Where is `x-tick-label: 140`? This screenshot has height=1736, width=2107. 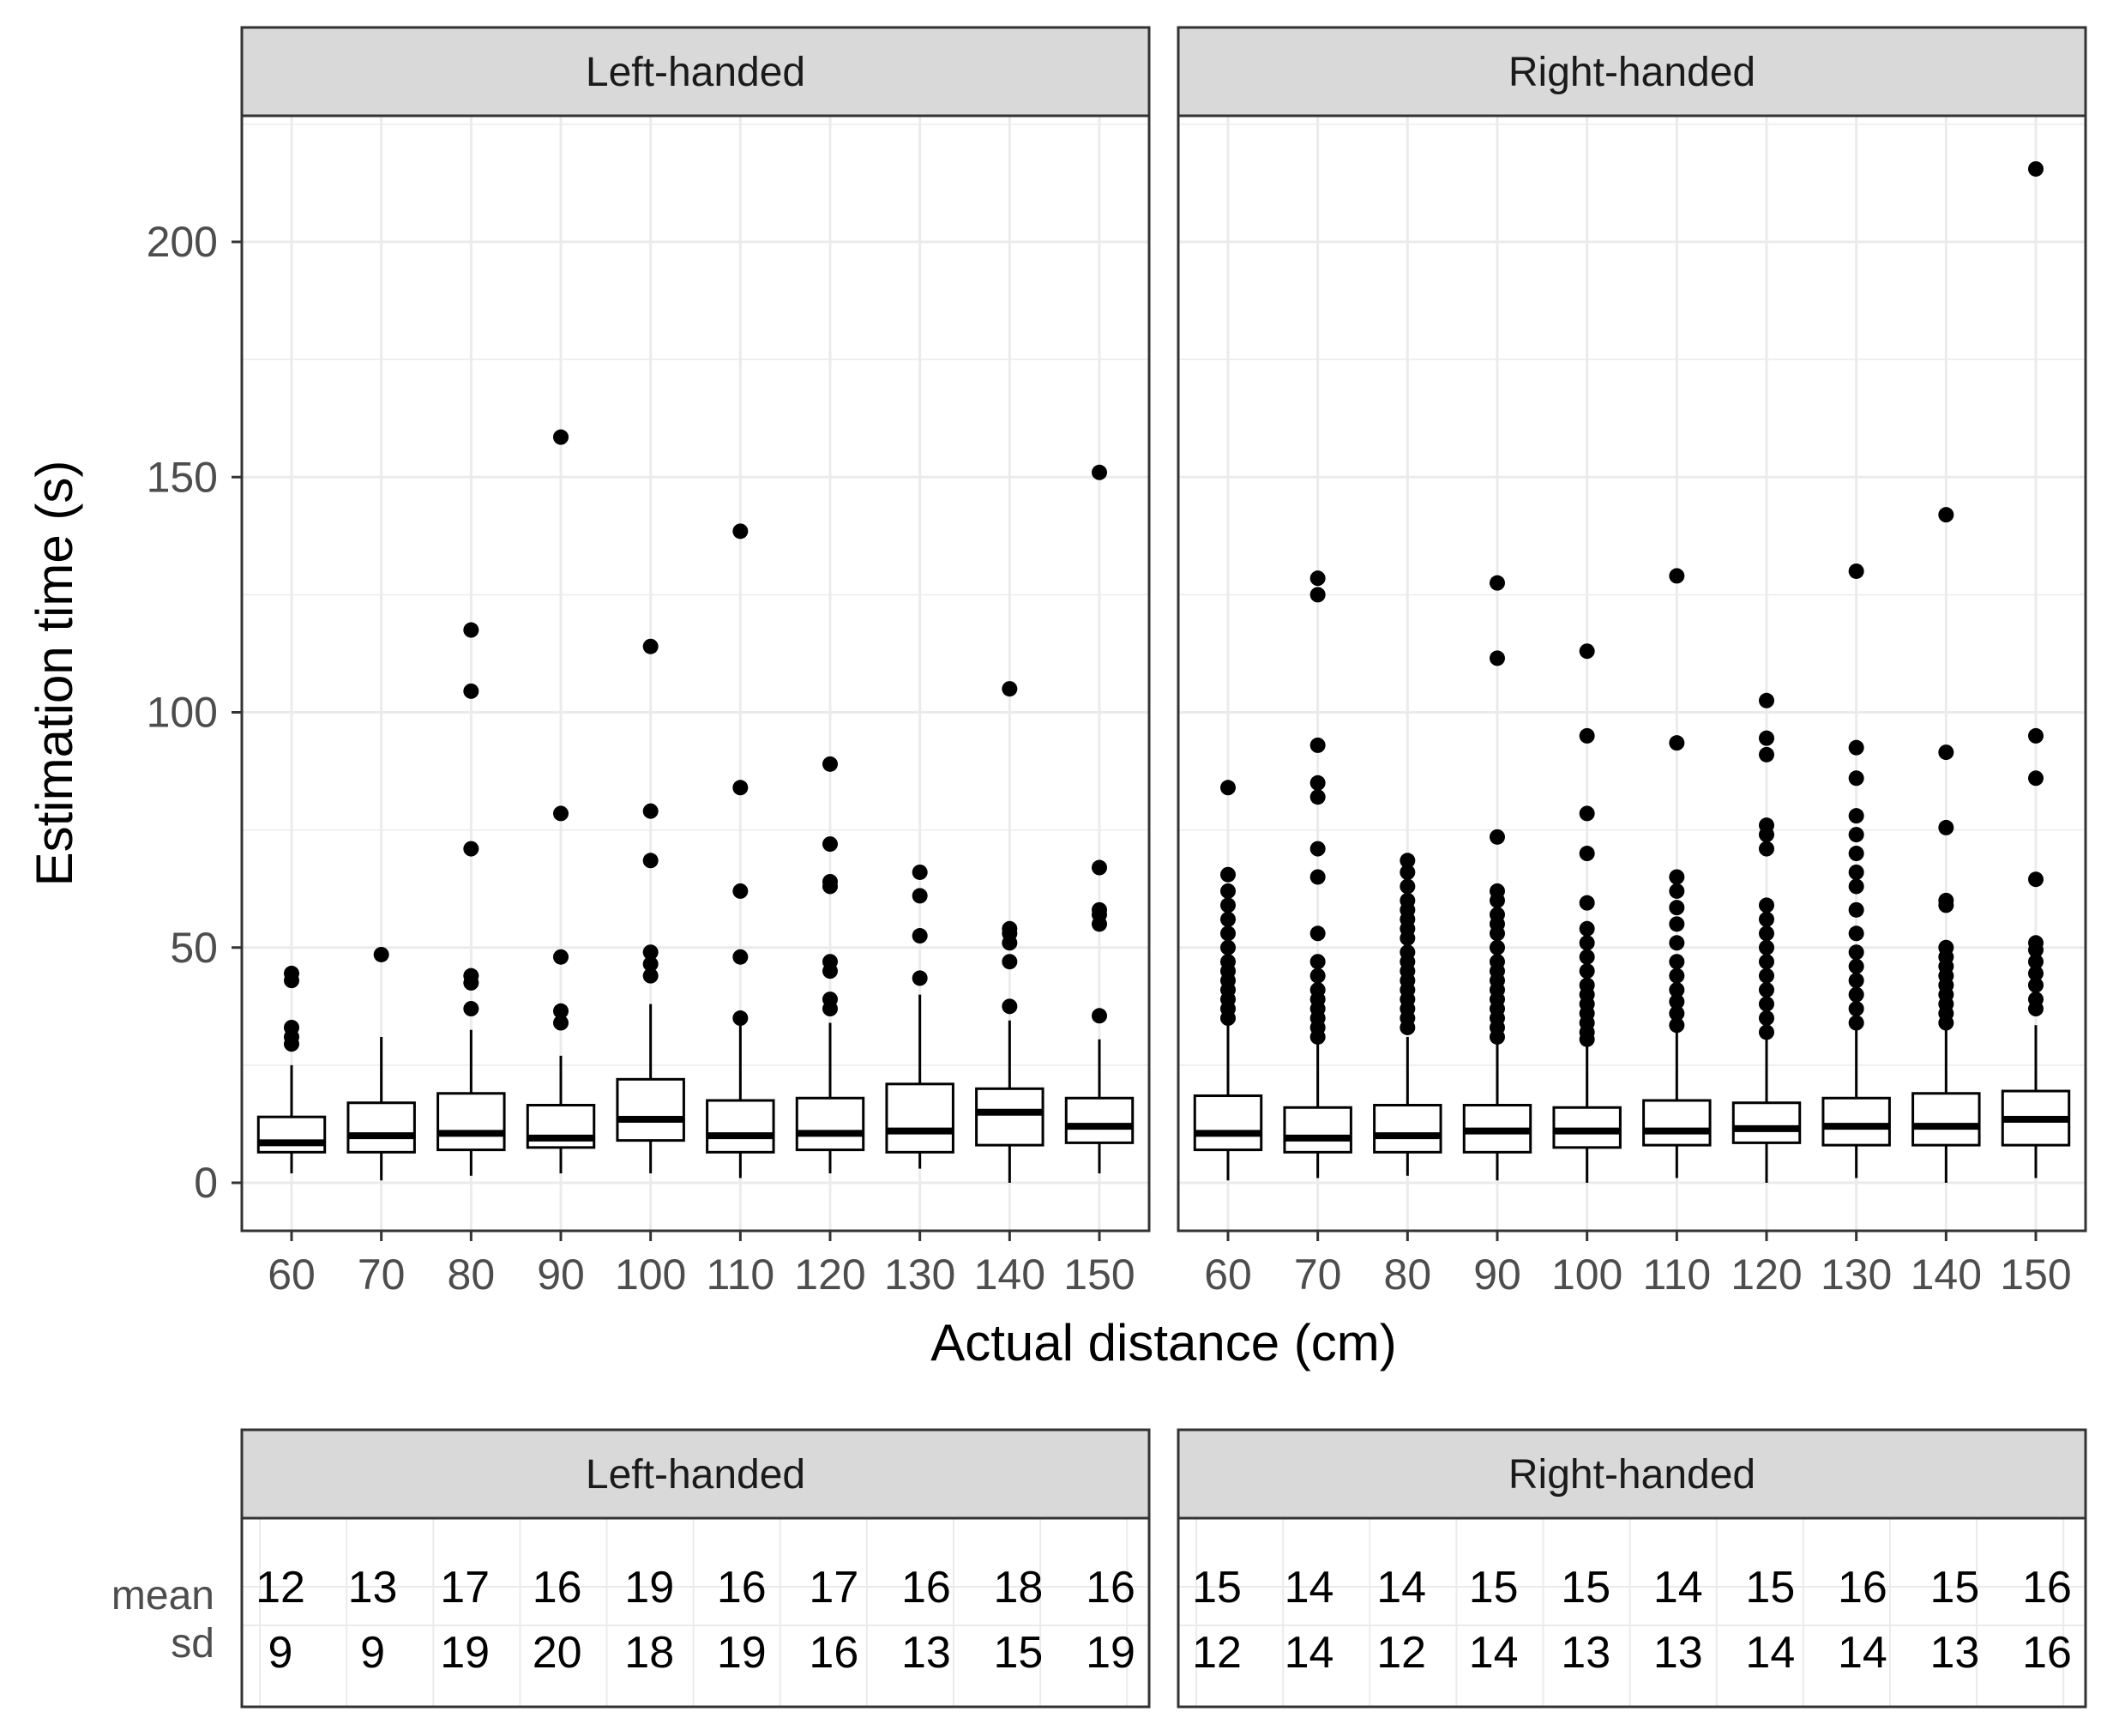 x-tick-label: 140 is located at coordinates (1010, 1275).